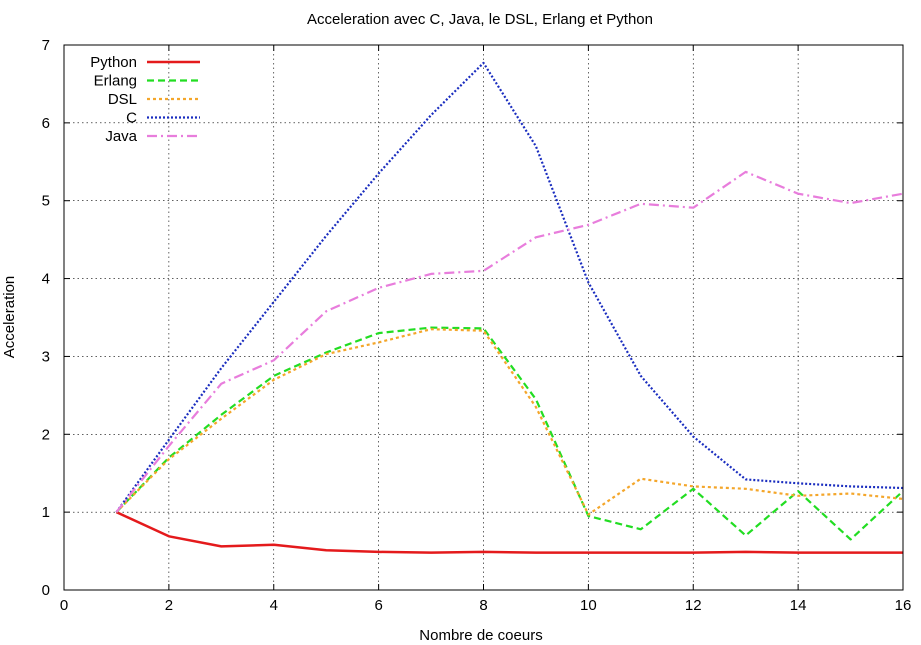  What do you see at coordinates (113, 62) in the screenshot?
I see `legend-label-python: Python` at bounding box center [113, 62].